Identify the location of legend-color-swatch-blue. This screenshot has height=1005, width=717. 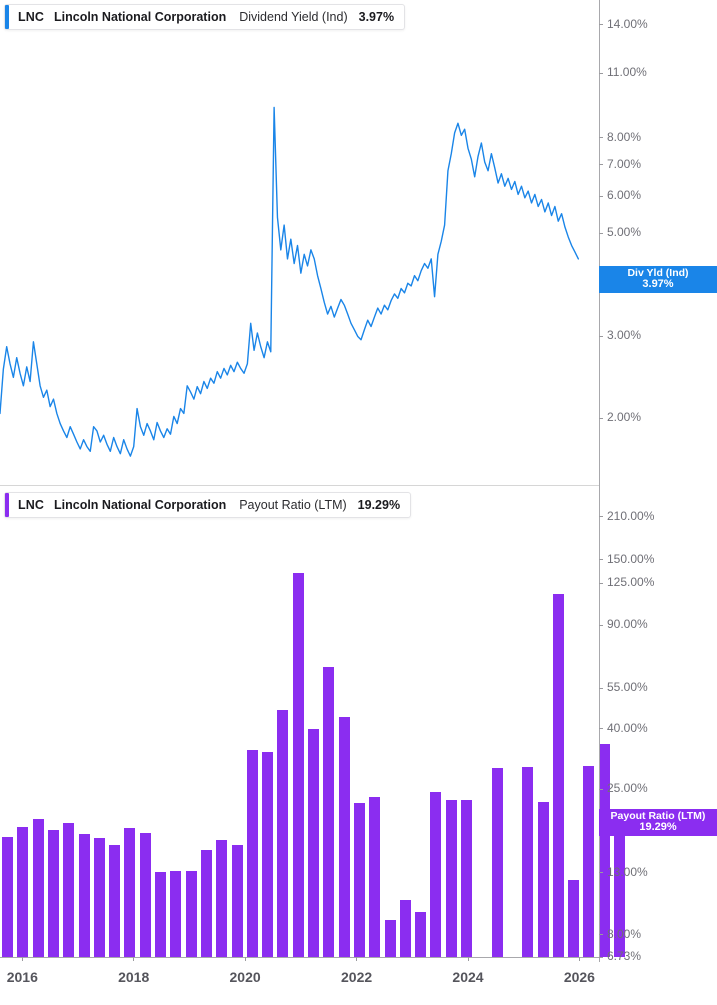
(7, 17).